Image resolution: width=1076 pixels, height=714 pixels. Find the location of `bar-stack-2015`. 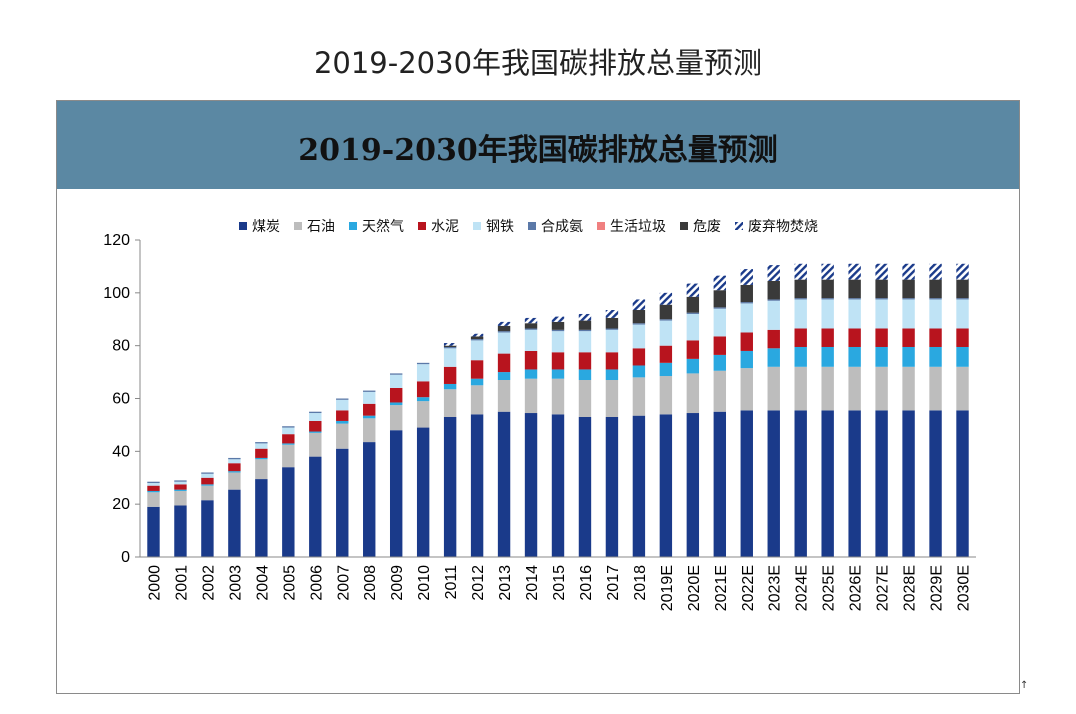

bar-stack-2015 is located at coordinates (558, 436).